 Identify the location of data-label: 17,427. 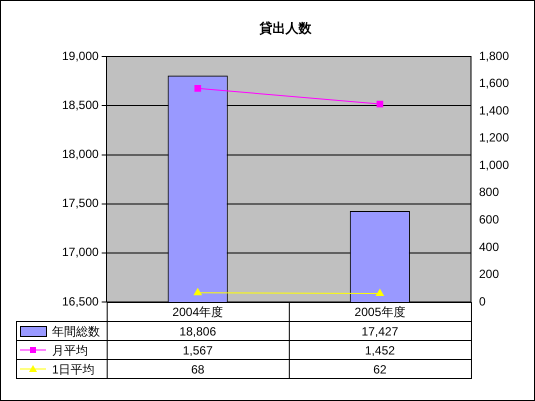
(380, 331).